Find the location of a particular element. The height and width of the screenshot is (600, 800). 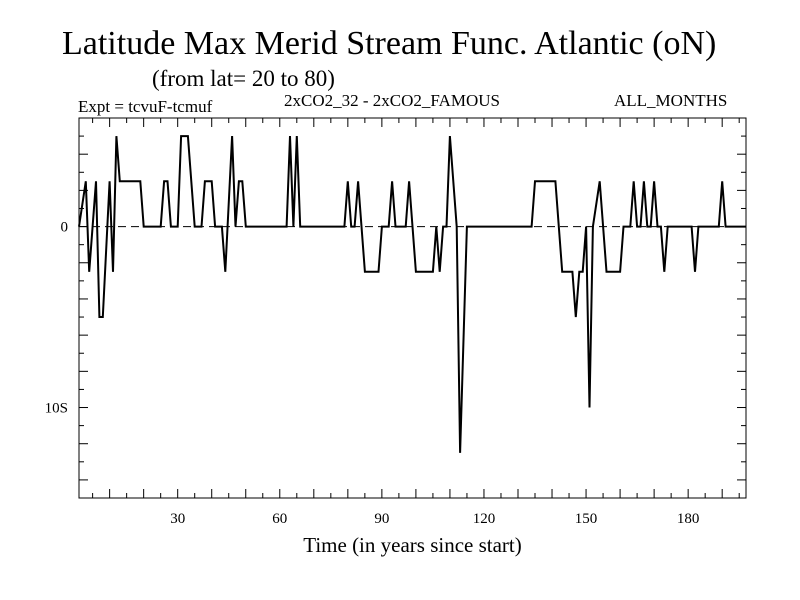

x-tick-label: 60 is located at coordinates (279, 519).